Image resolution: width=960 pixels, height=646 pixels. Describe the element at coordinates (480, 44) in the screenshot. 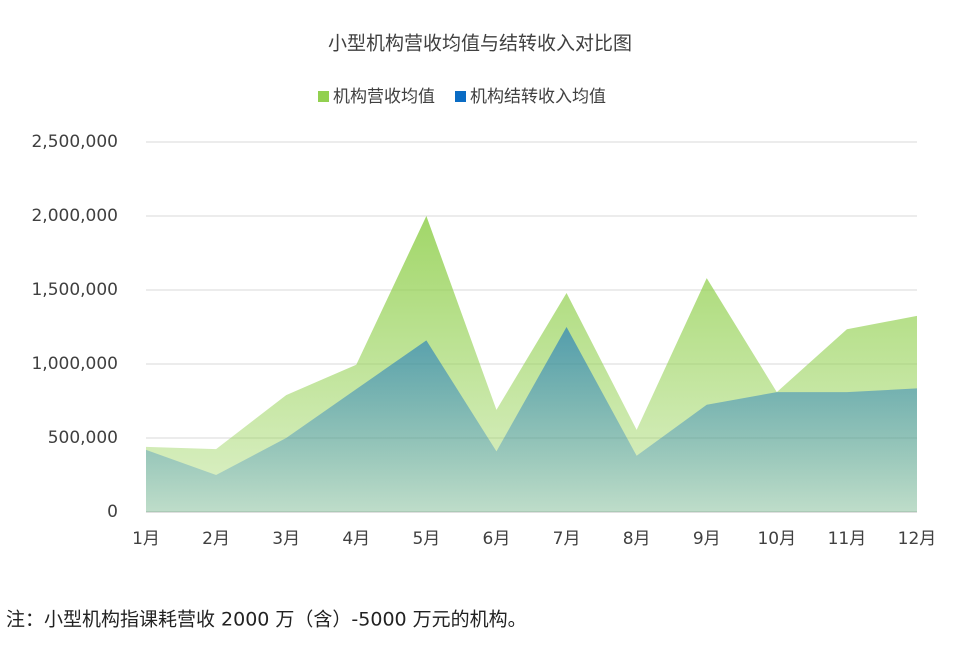

I see `chart-title: 小型机构营收均值与结转收入对比图` at that location.